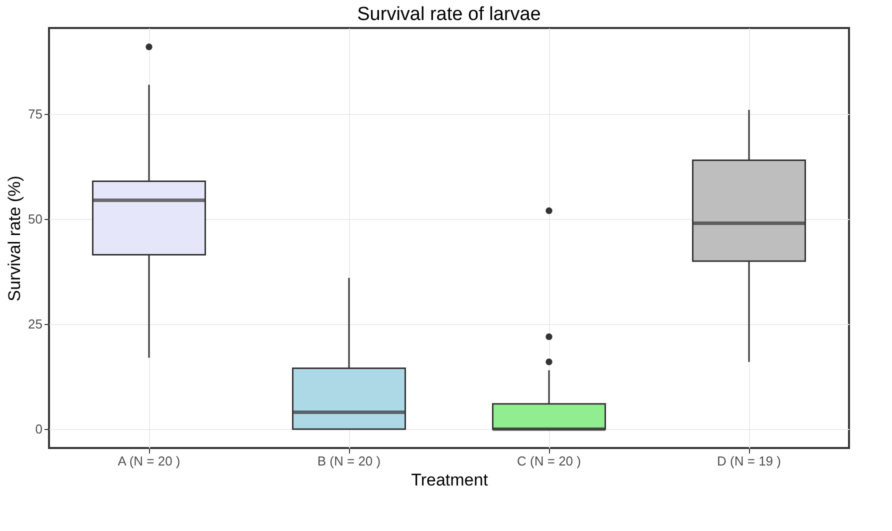  What do you see at coordinates (349, 461) in the screenshot?
I see `x-tick-label: B (N = 20 )` at bounding box center [349, 461].